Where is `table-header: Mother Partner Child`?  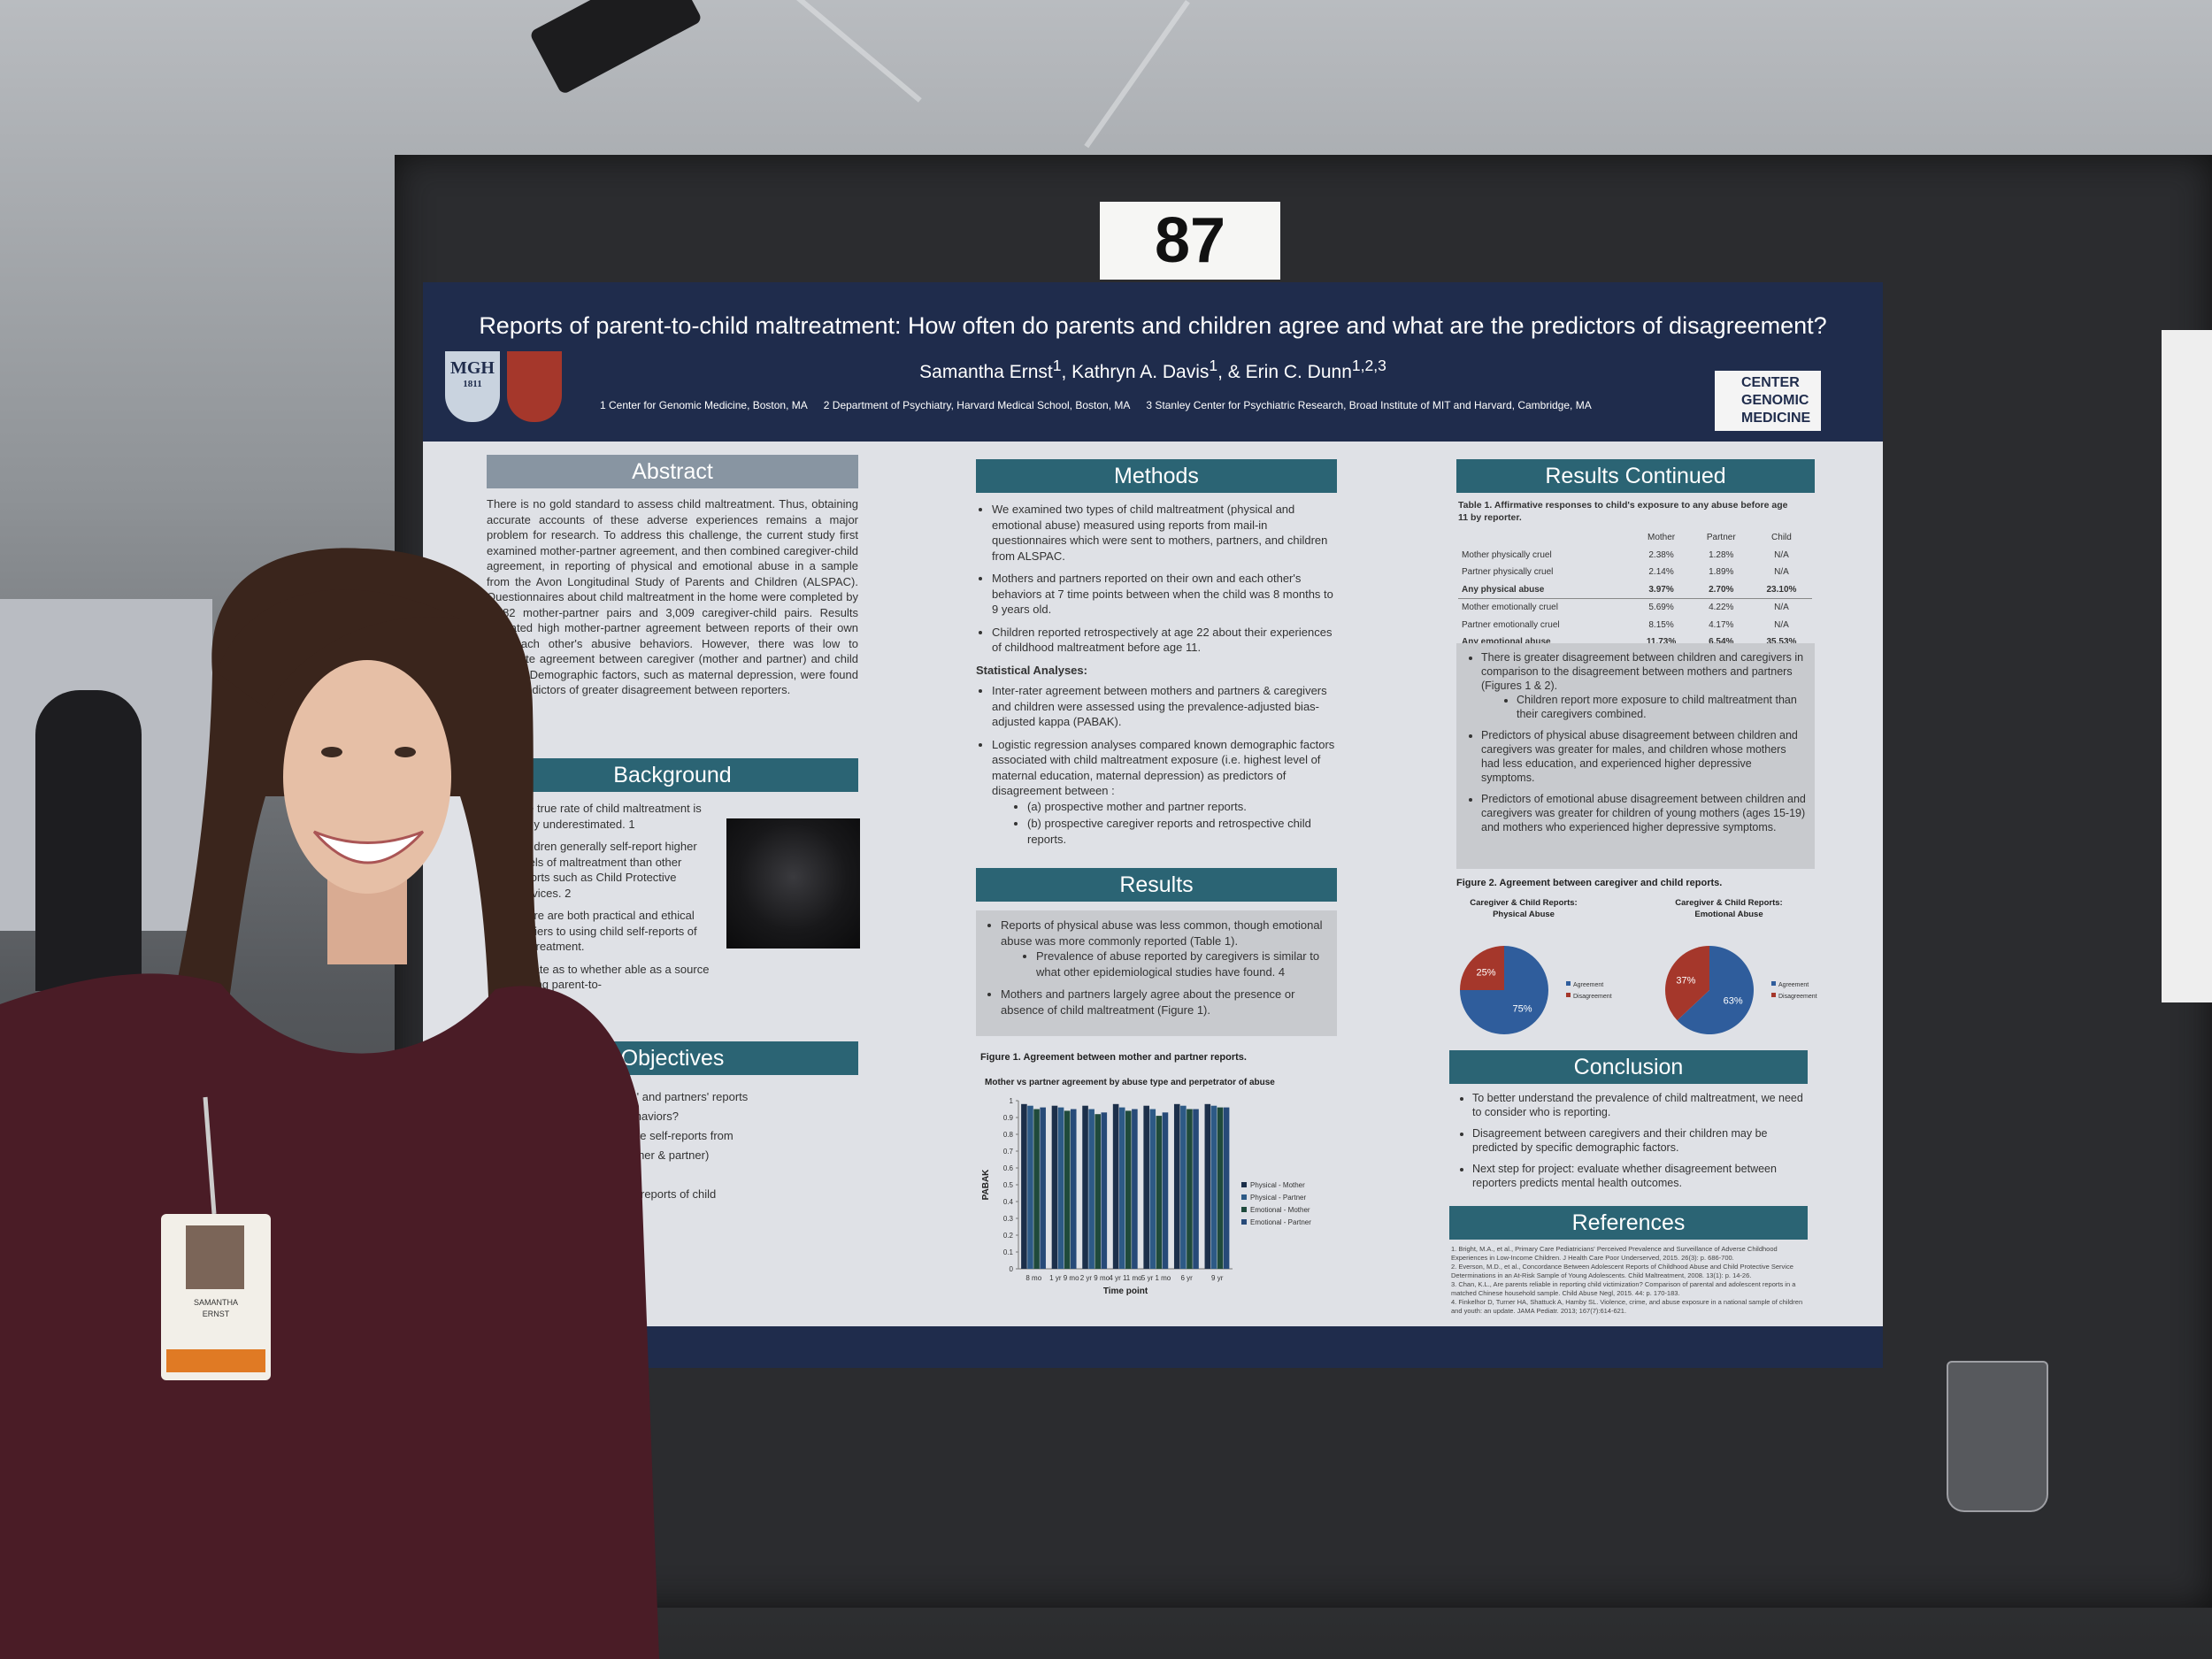
table-header: Mother Partner Child is located at coordinates (1635, 538).